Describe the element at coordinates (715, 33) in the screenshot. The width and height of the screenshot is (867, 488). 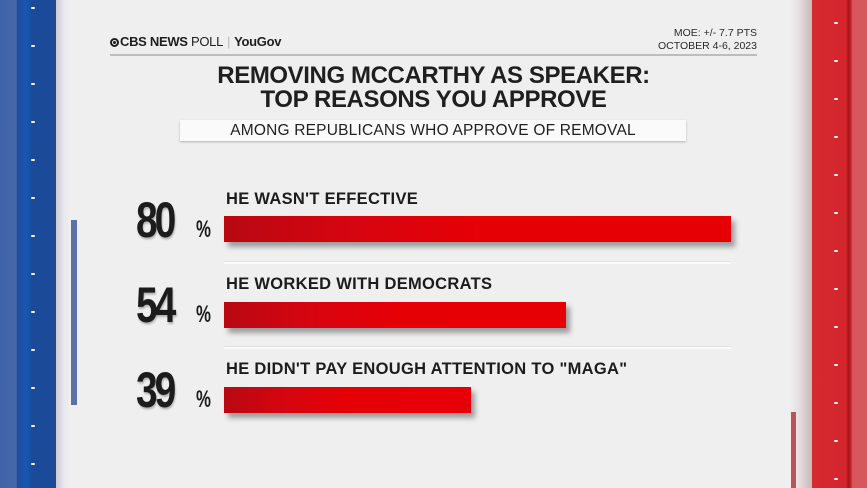
I see `margin-of-error: MOE: +/- 7.7 PTS` at that location.